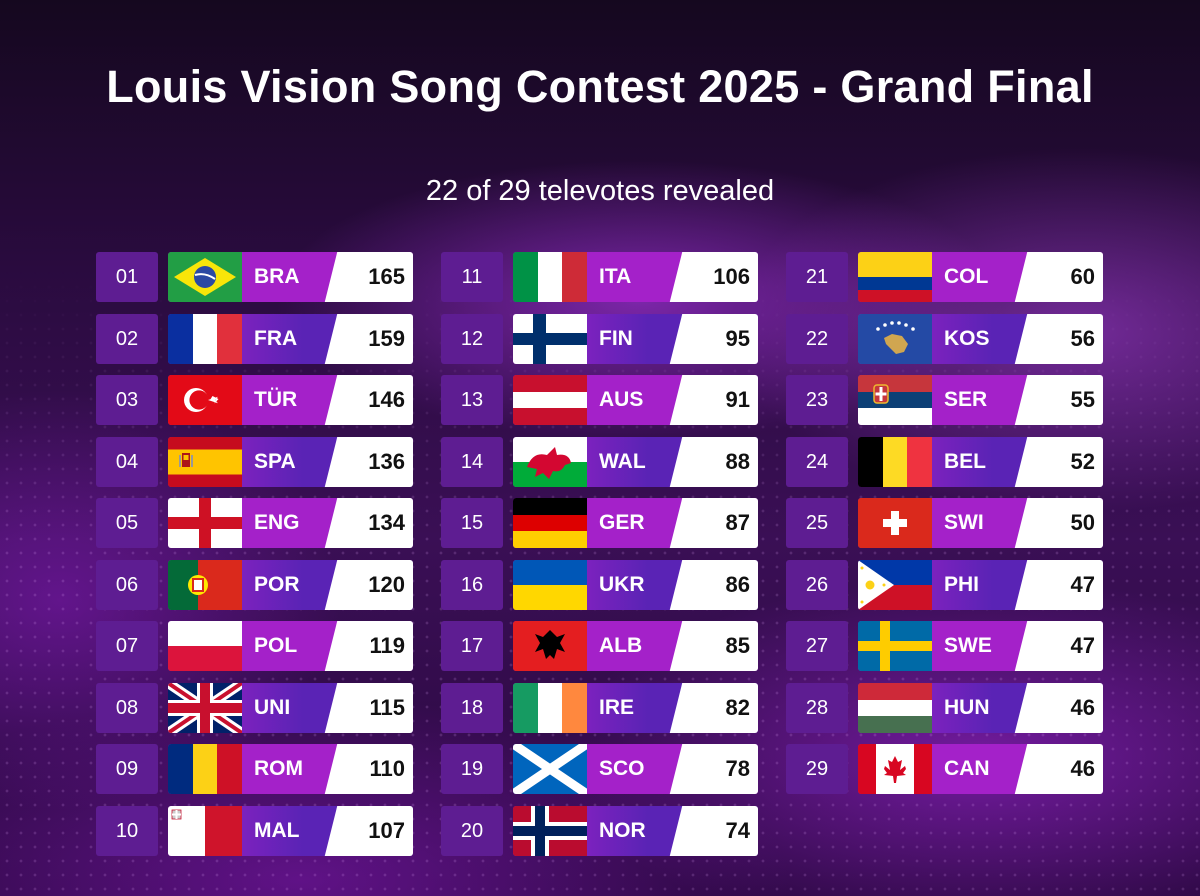  I want to click on flag-philippines-icon, so click(895, 584).